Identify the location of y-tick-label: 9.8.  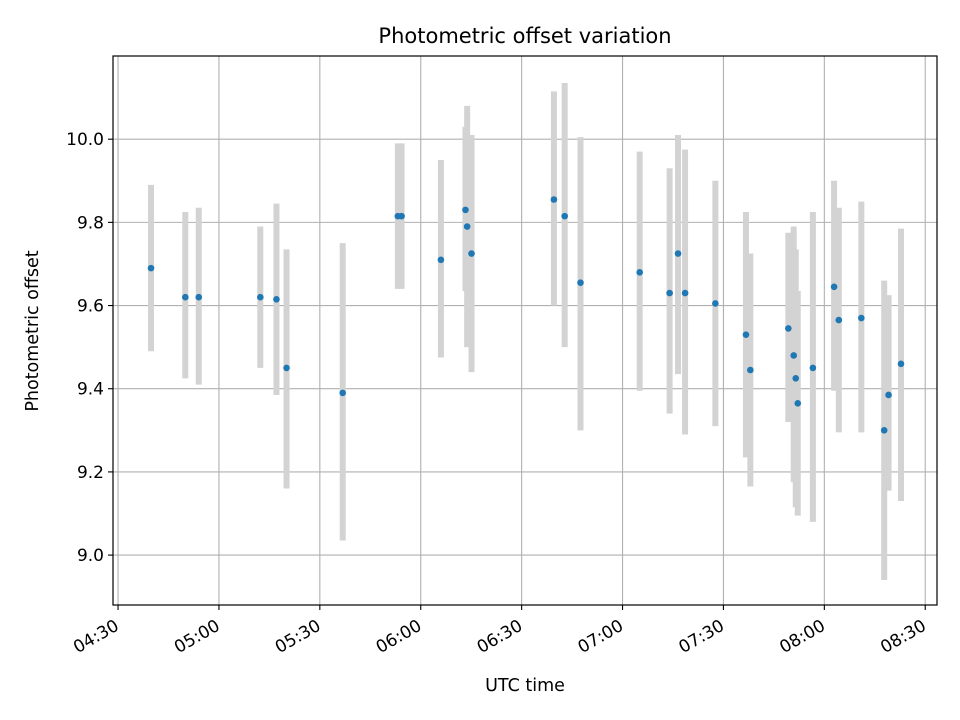
(90, 223).